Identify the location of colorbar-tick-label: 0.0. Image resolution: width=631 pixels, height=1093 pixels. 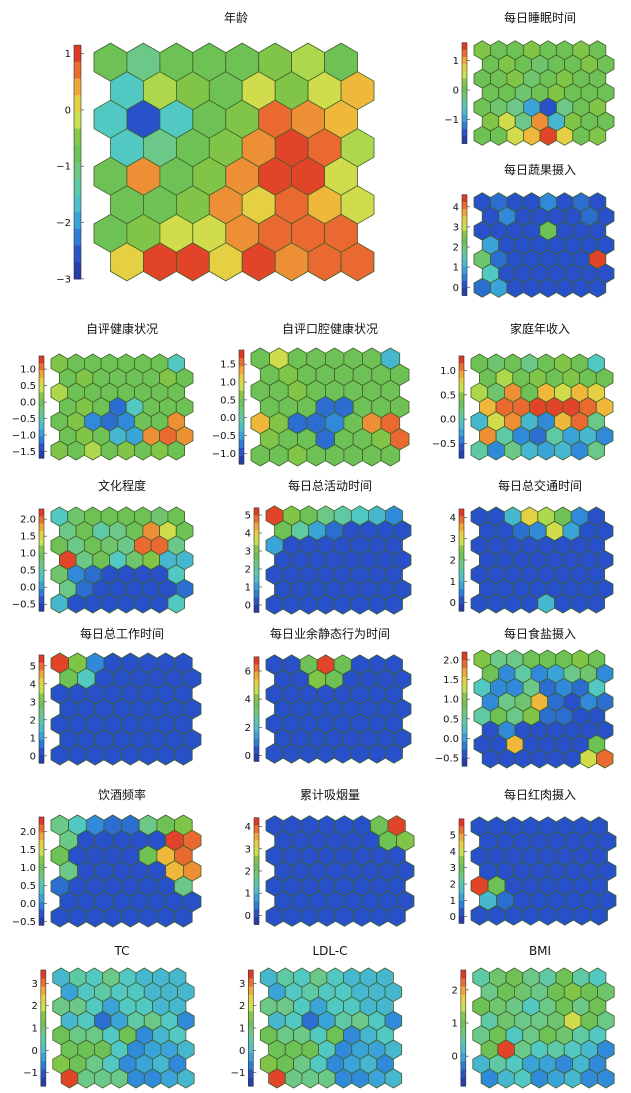
(28, 403).